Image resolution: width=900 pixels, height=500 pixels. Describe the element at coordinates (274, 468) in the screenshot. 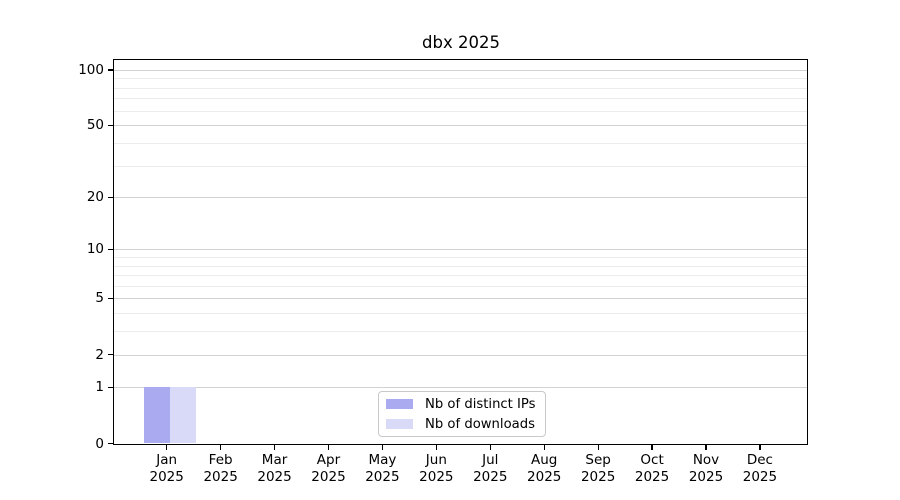

I see `x-axis-tick-label: Mar 2025` at that location.